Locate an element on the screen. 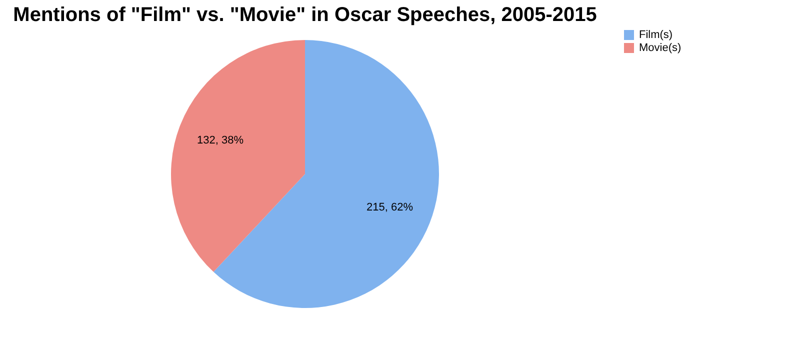 This screenshot has height=354, width=797. data-label: 132, 38% is located at coordinates (220, 140).